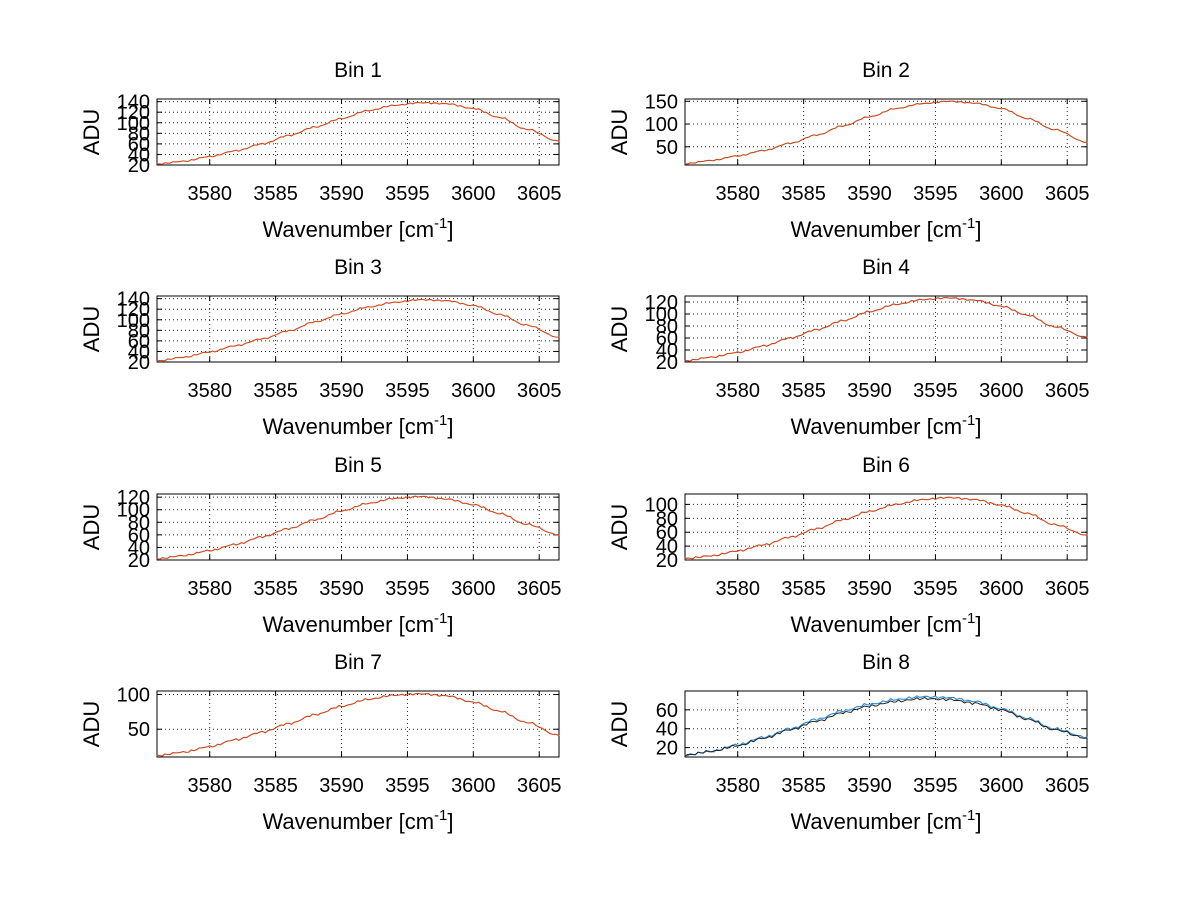 This screenshot has height=901, width=1200. What do you see at coordinates (358, 70) in the screenshot?
I see `panel-title: Bin 1` at bounding box center [358, 70].